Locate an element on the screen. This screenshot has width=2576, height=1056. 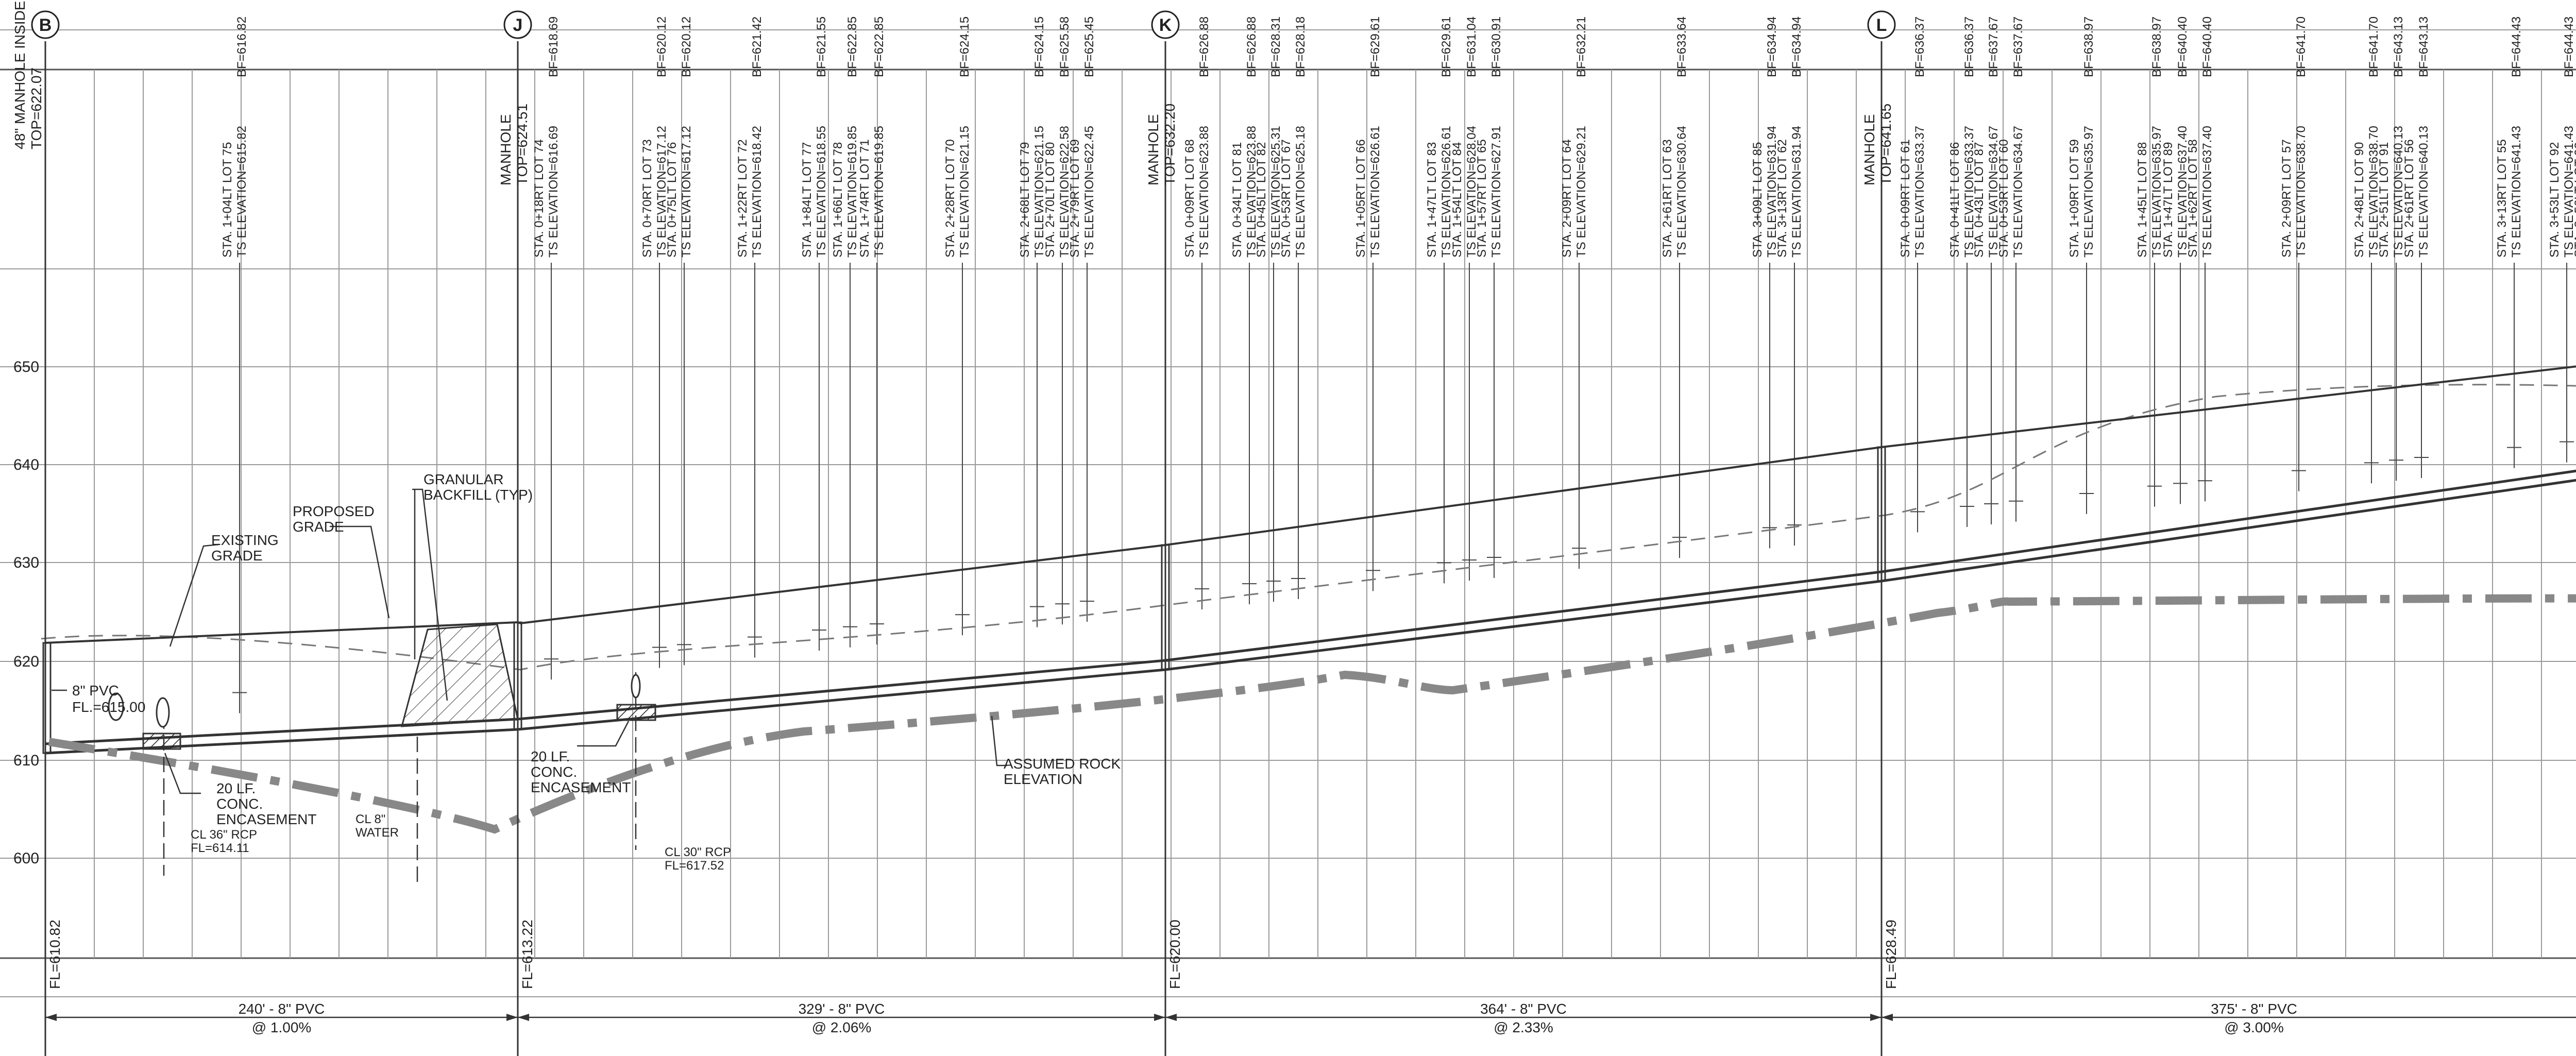
existing-grade-leader is located at coordinates (194, 595).